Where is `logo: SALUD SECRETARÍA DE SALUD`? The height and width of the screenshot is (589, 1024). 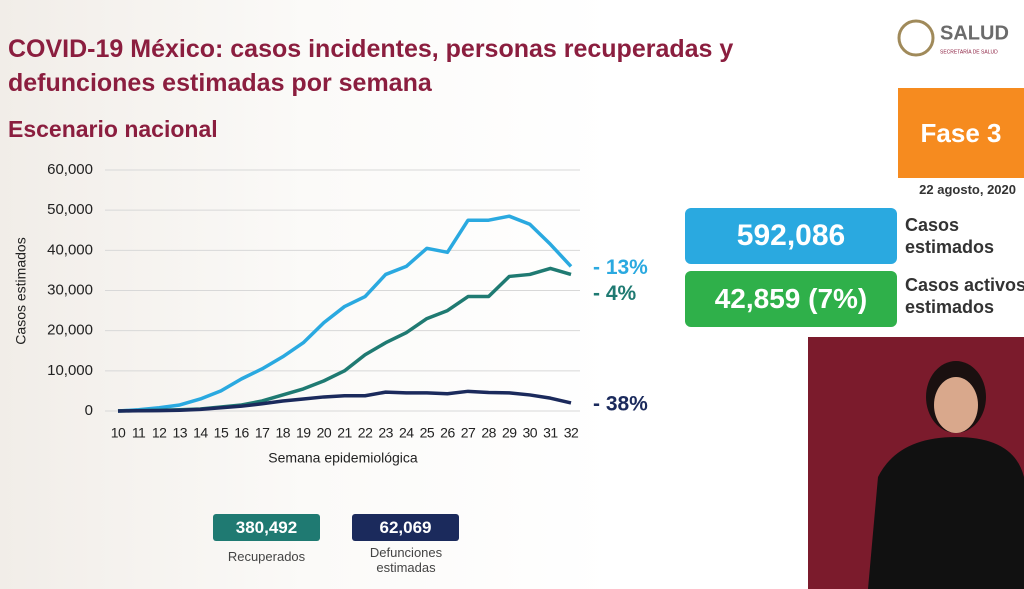
logo: SALUD SECRETARÍA DE SALUD is located at coordinates (953, 38).